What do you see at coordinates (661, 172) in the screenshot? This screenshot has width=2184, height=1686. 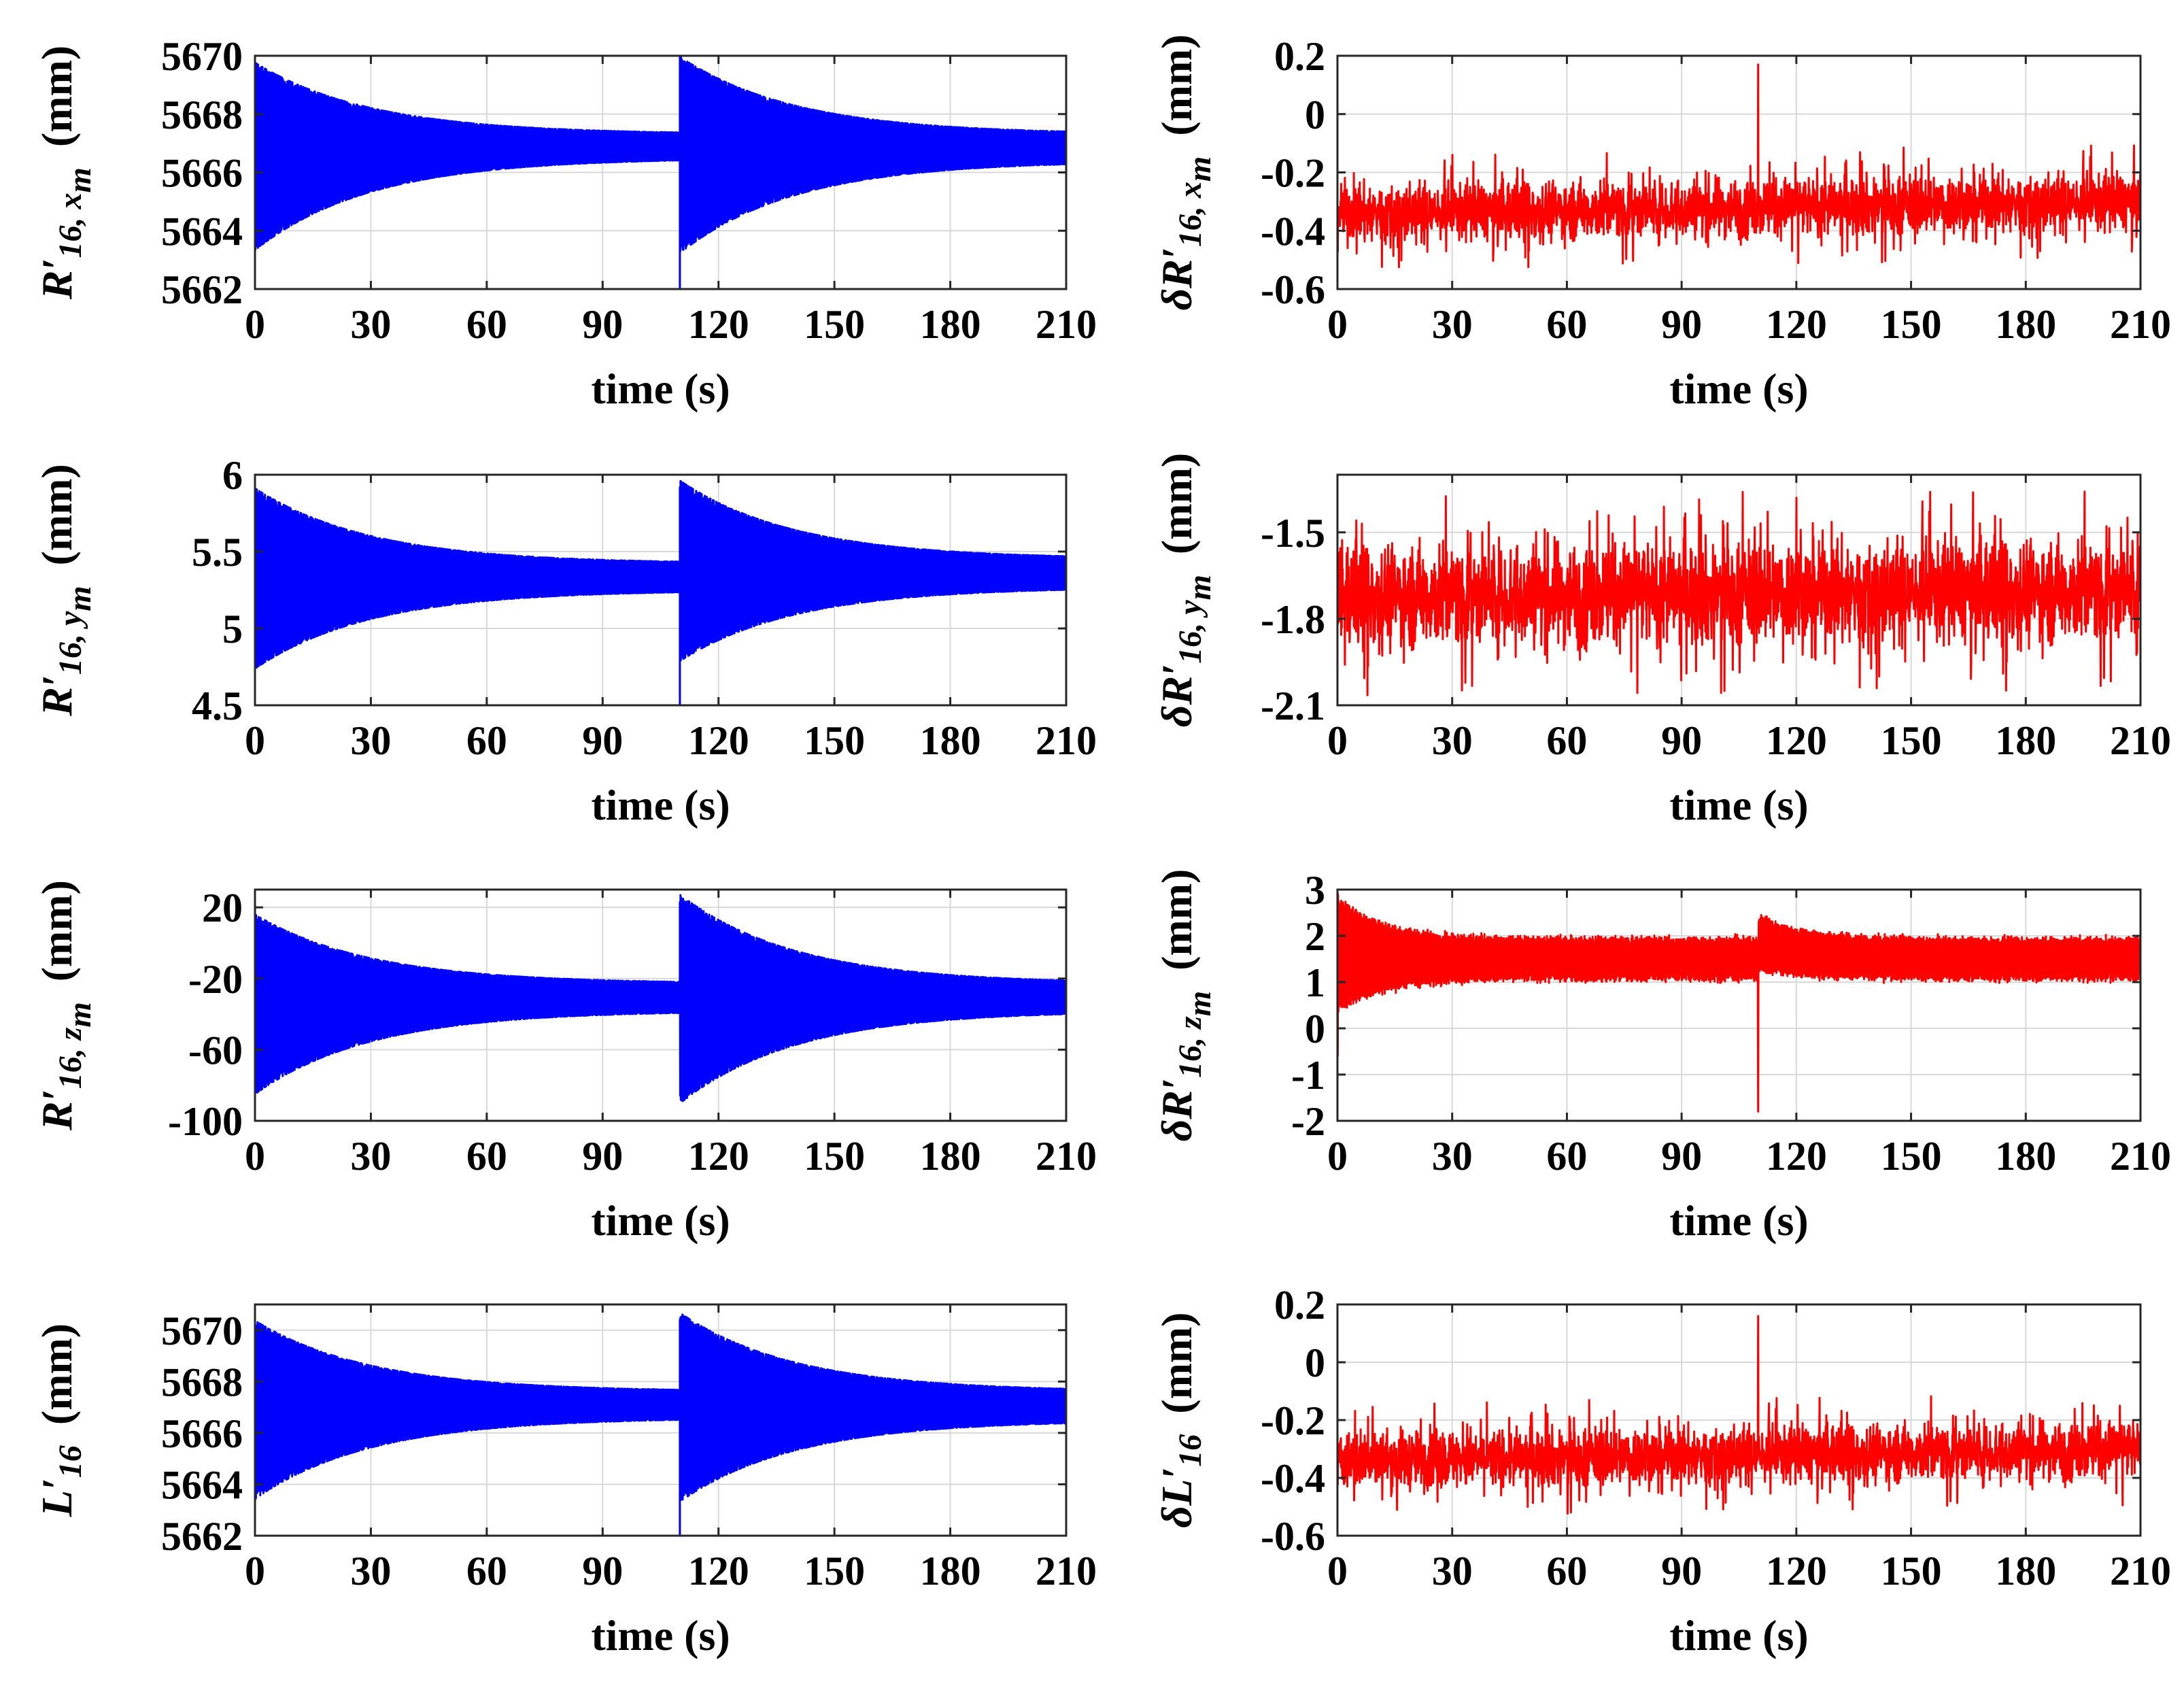 I see `data-series-R16,xm` at bounding box center [661, 172].